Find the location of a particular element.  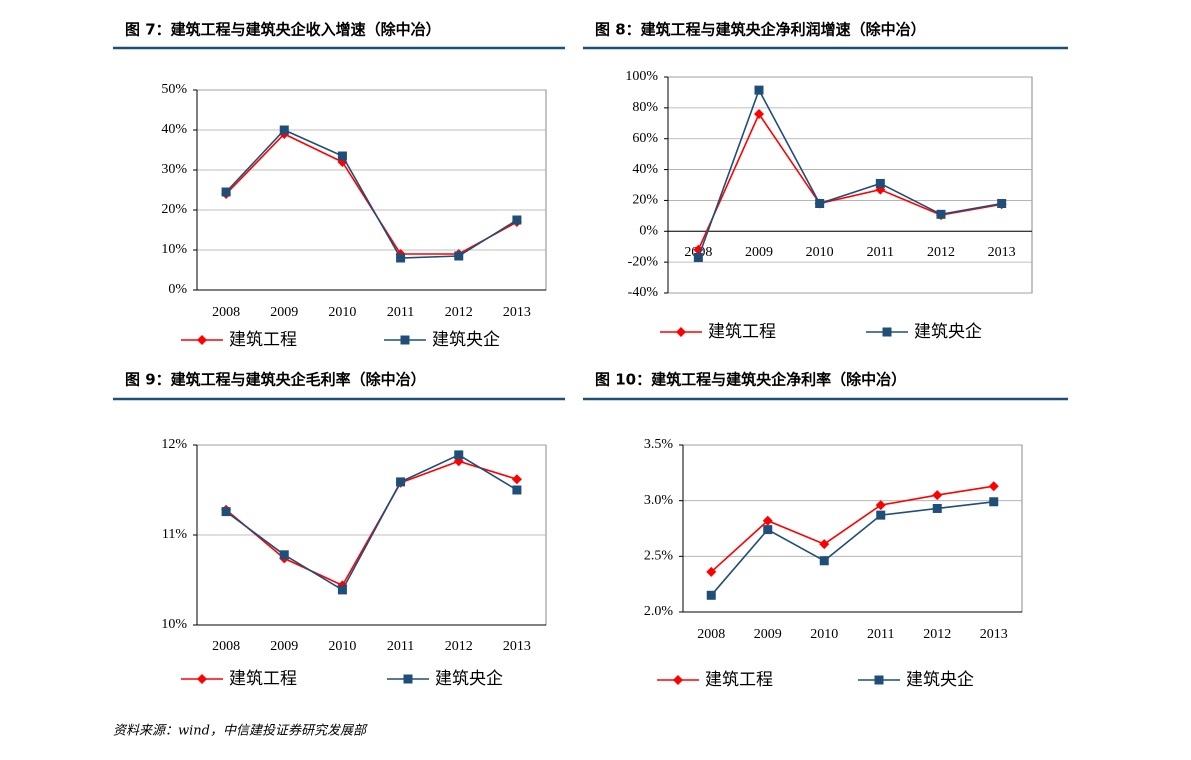

y-tick-label: 12% is located at coordinates (174, 444).